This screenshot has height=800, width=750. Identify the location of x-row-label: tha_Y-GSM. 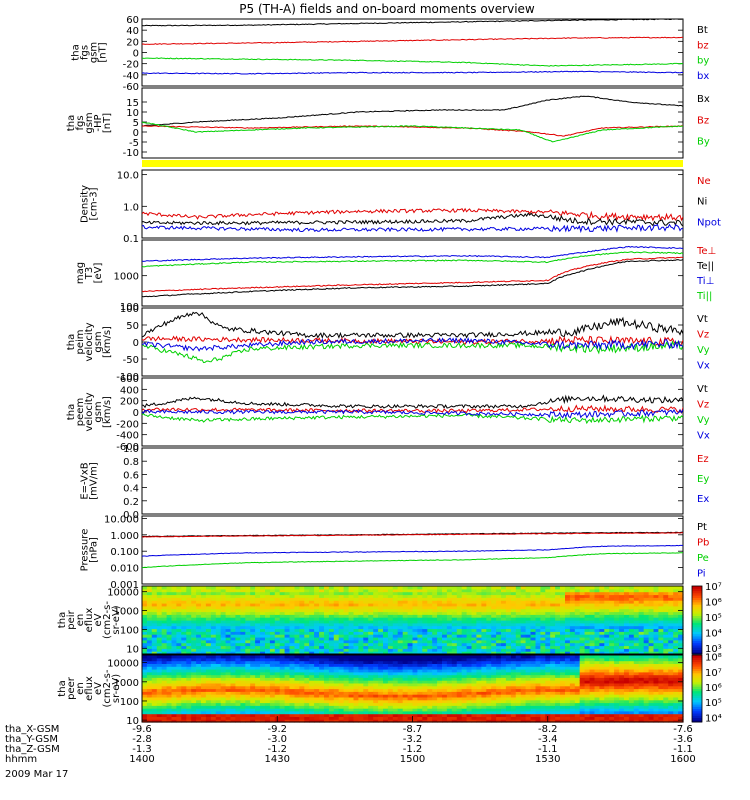
(31, 739).